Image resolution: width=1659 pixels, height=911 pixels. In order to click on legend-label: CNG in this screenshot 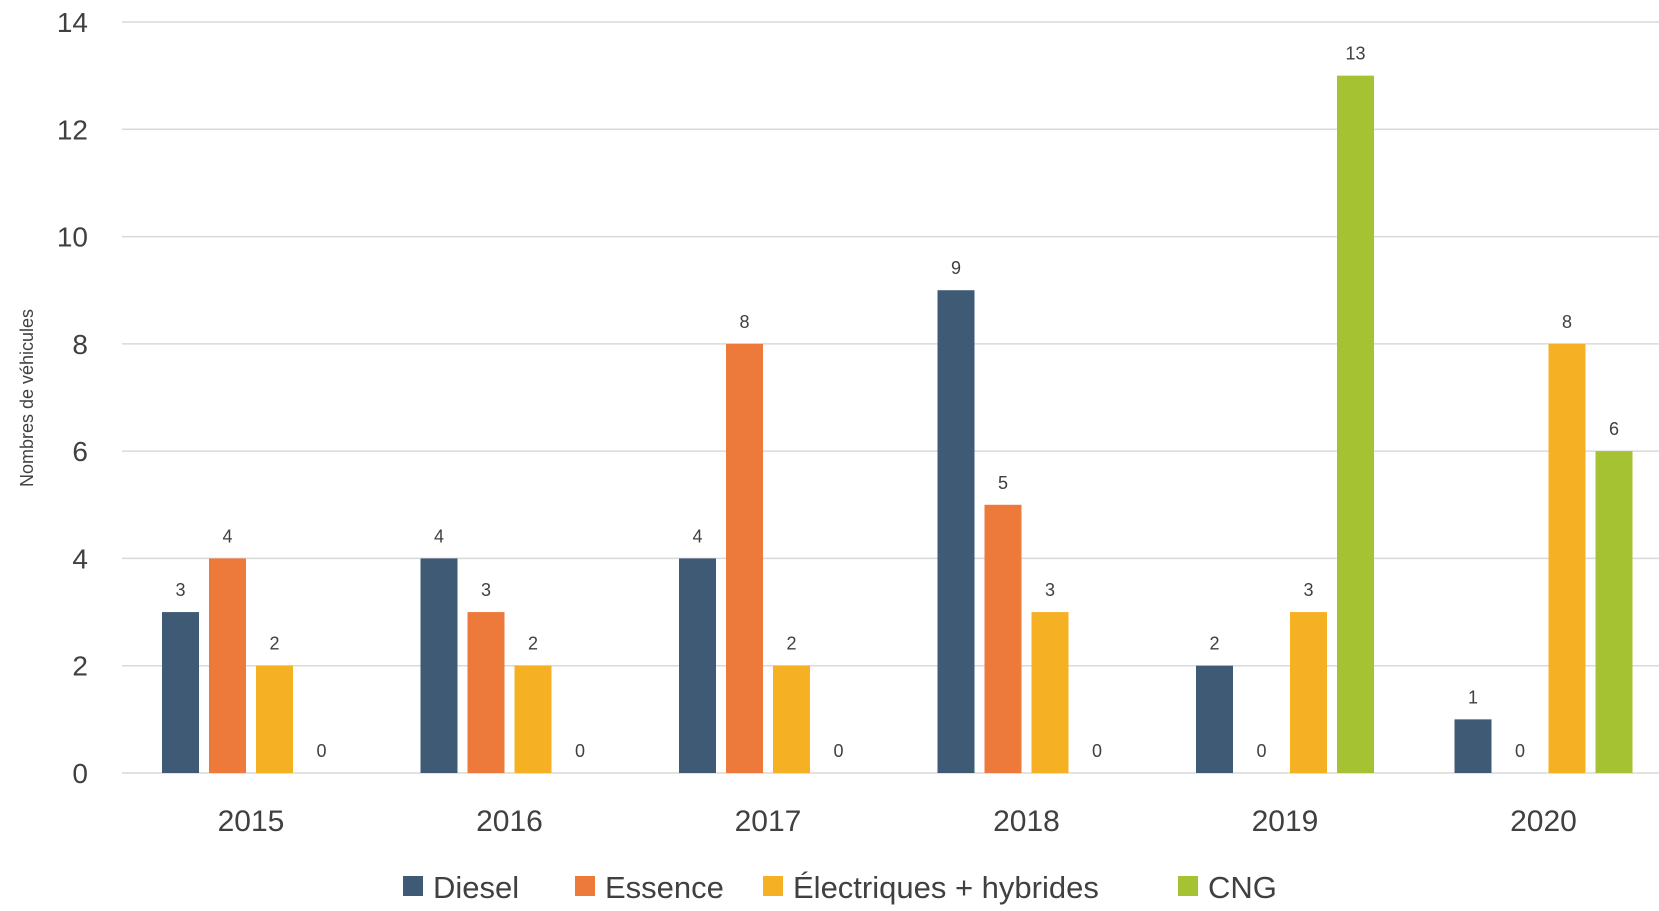, I will do `click(1242, 887)`.